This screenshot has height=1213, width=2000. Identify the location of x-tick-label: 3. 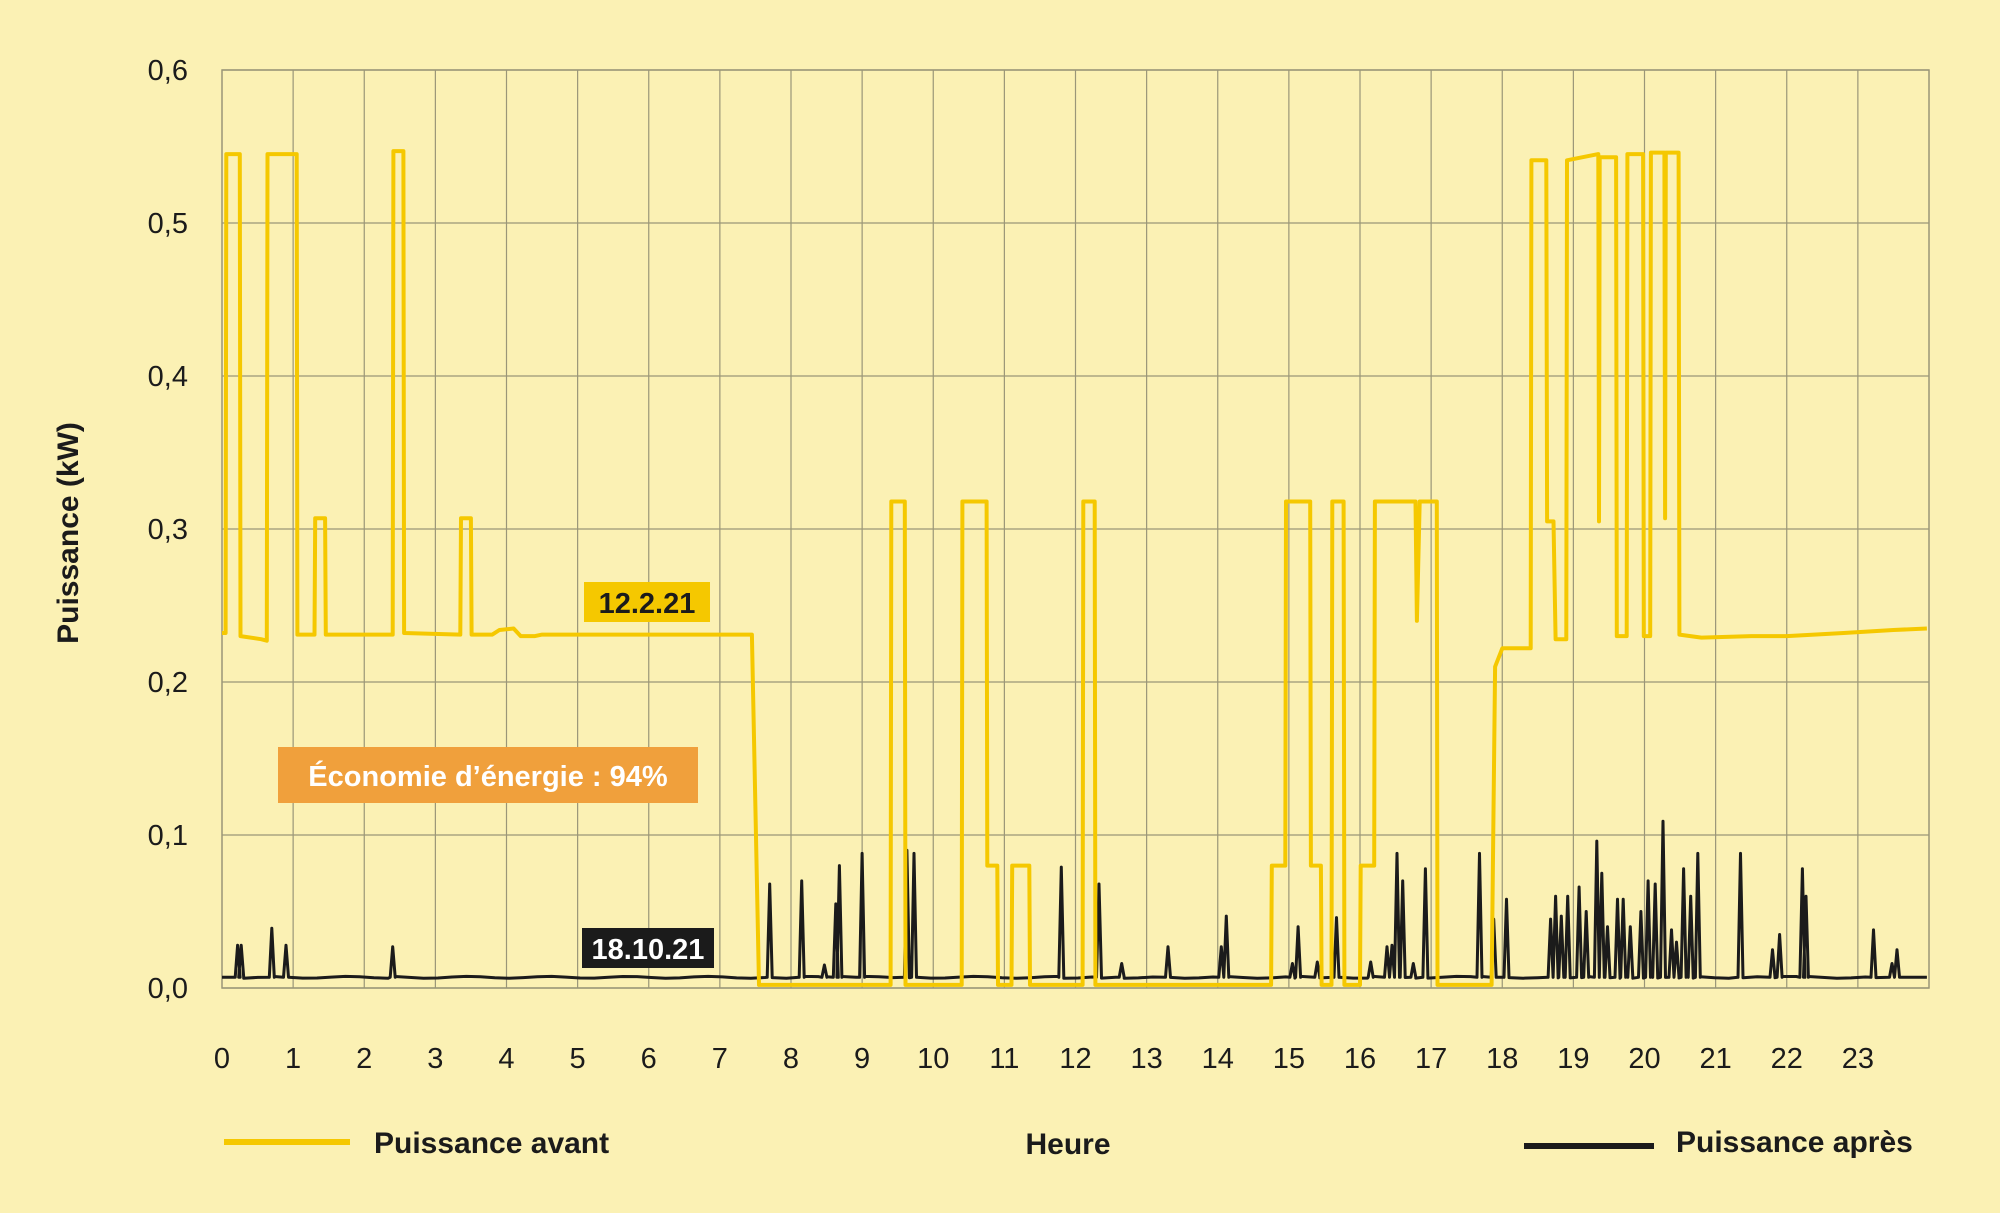
(435, 1059).